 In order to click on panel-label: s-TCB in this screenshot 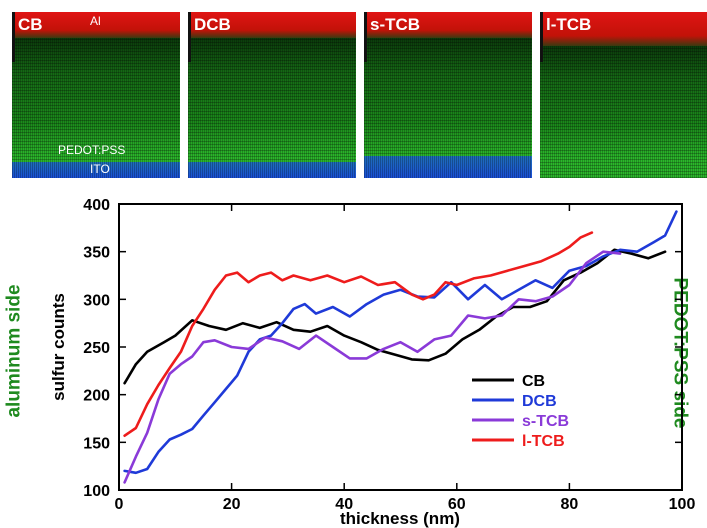, I will do `click(395, 24)`.